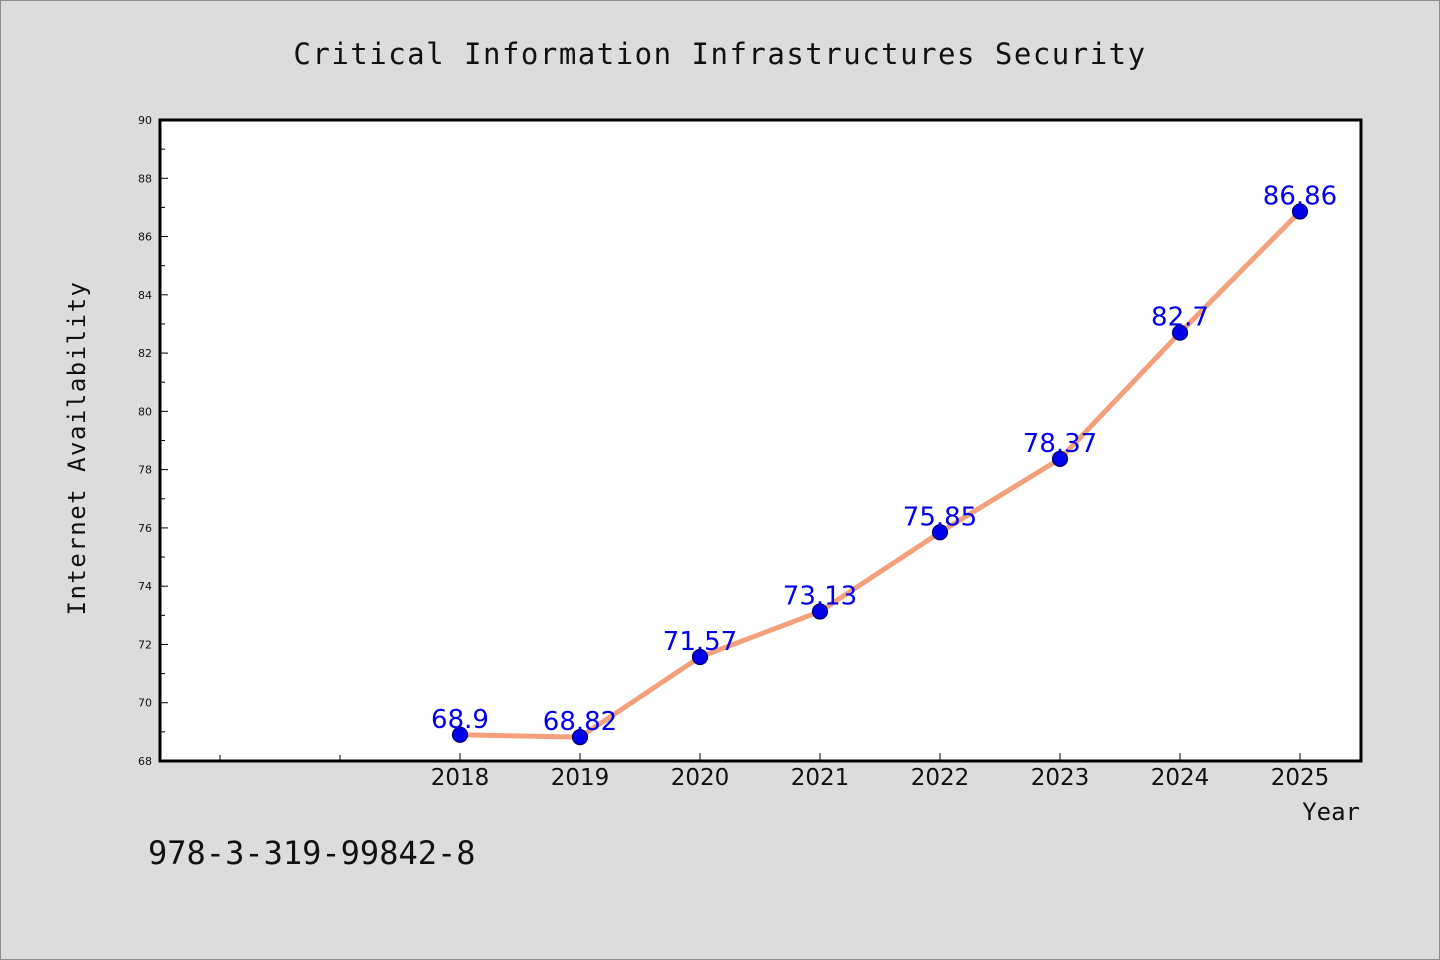 This screenshot has width=1440, height=960. What do you see at coordinates (1300, 778) in the screenshot?
I see `x-tick-label: 2025` at bounding box center [1300, 778].